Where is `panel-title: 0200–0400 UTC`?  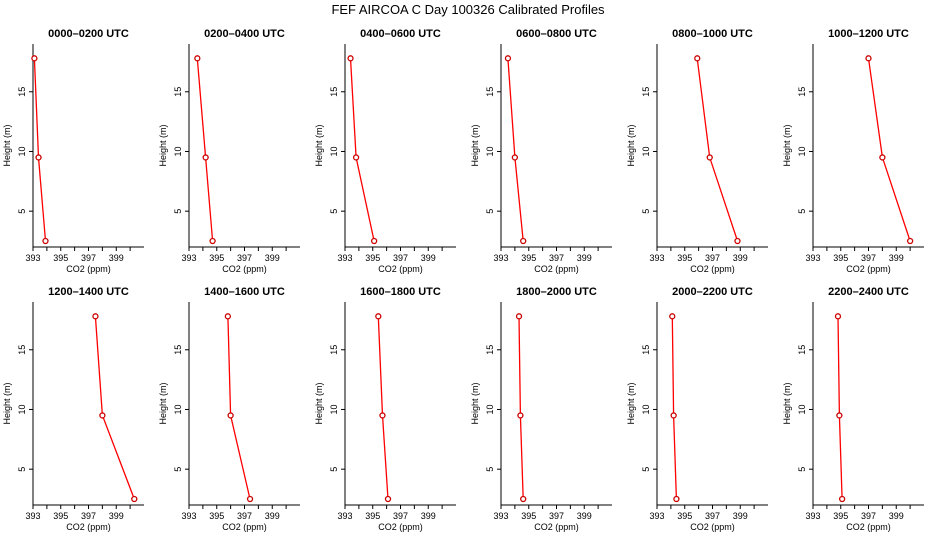 panel-title: 0200–0400 UTC is located at coordinates (244, 34).